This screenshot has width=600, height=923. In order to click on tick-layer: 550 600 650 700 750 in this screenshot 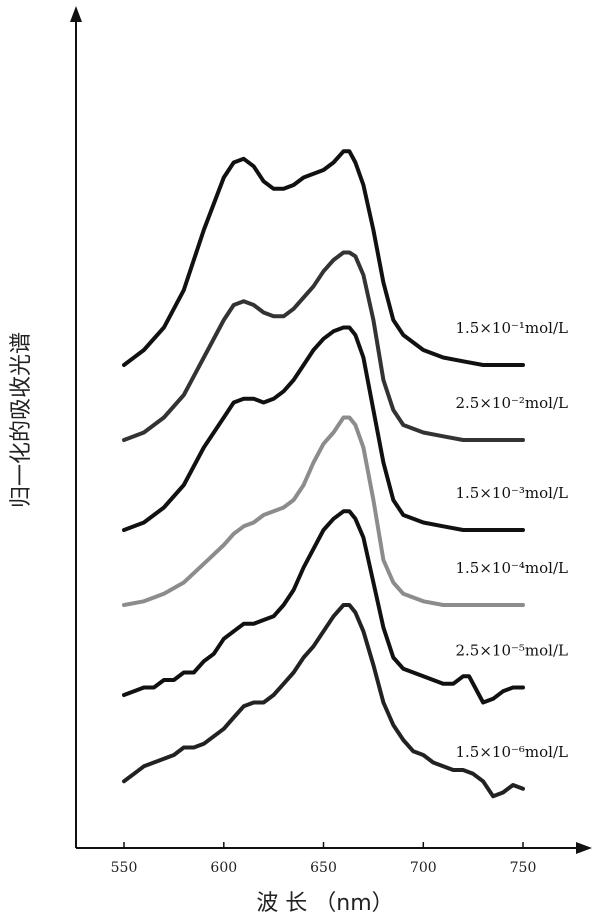, I will do `click(324, 859)`.